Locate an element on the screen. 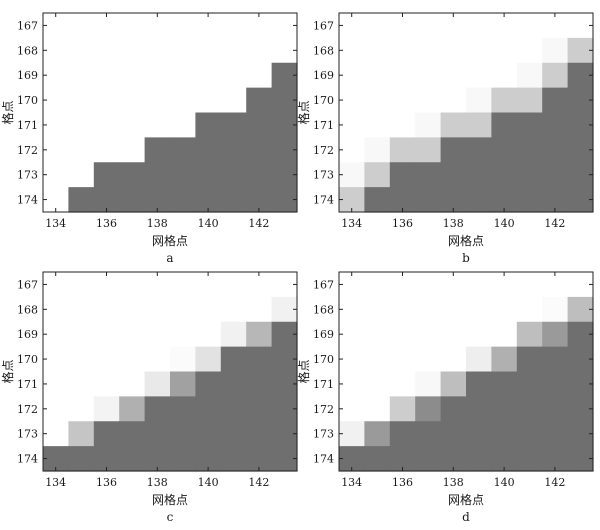 The image size is (600, 530). x-axis-title: 网格点 is located at coordinates (466, 240).